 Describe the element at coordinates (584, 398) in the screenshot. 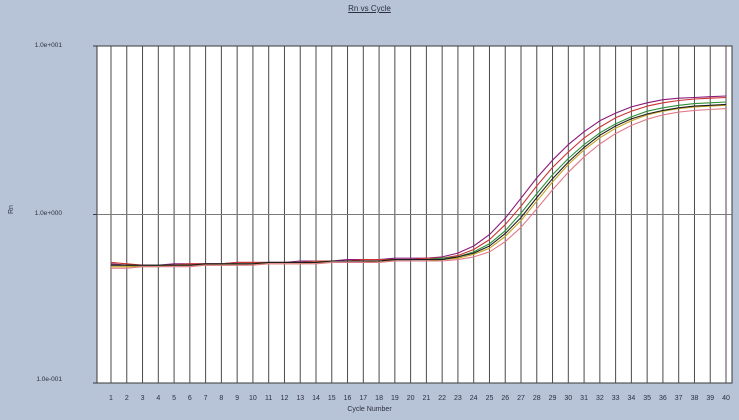

I see `x-tick-label-31: 31` at that location.